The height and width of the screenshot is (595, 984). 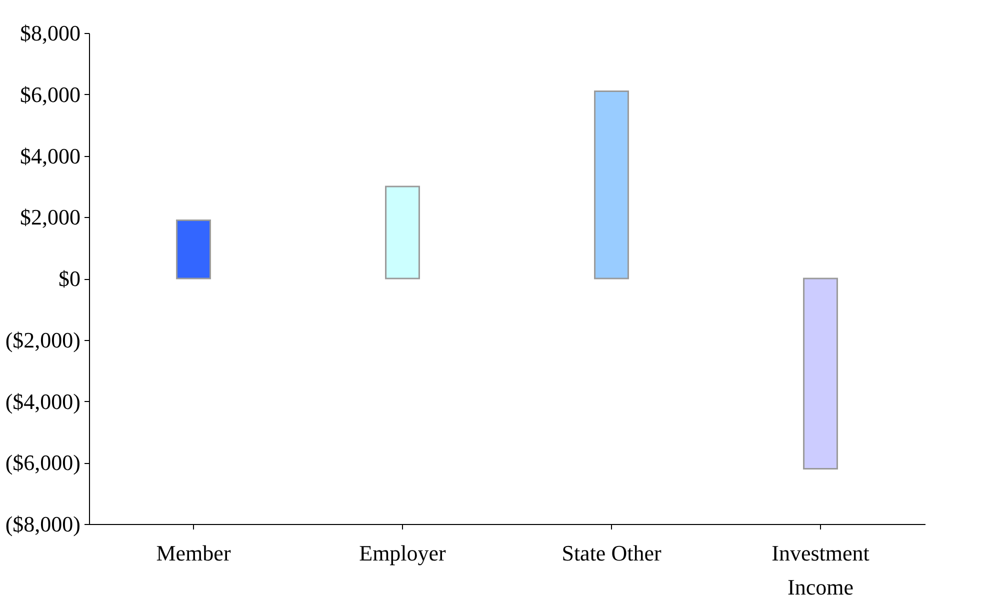 What do you see at coordinates (69, 278) in the screenshot?
I see `y-tick-label: $0` at bounding box center [69, 278].